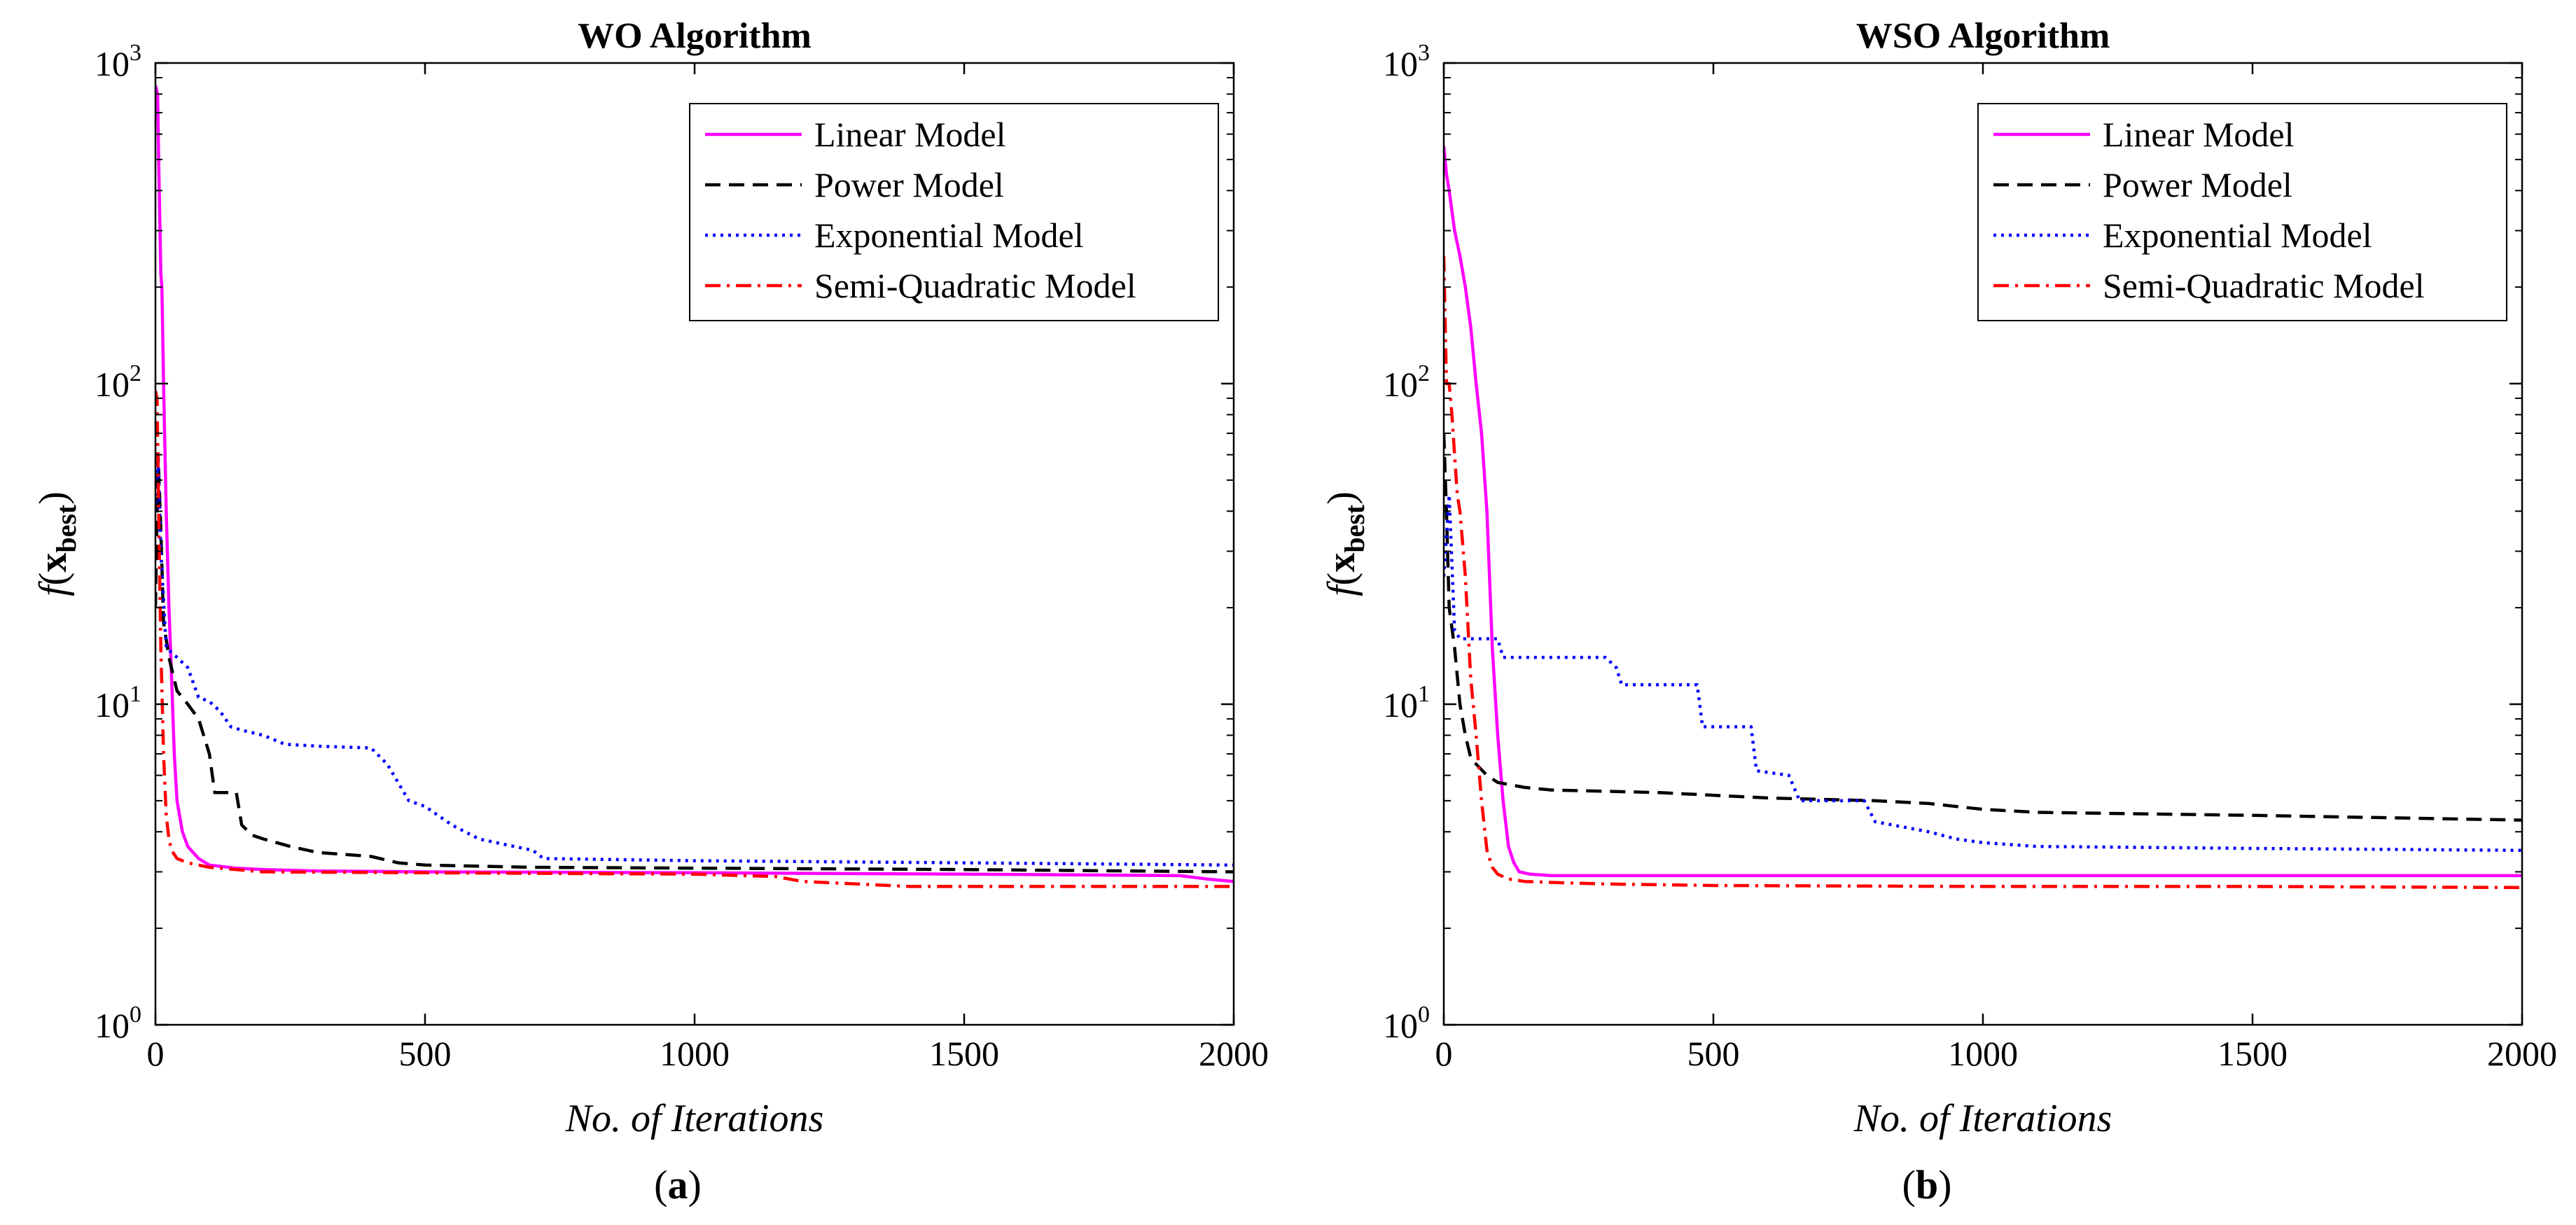 The height and width of the screenshot is (1225, 2576). I want to click on series-line-exponential-model, so click(694, 660).